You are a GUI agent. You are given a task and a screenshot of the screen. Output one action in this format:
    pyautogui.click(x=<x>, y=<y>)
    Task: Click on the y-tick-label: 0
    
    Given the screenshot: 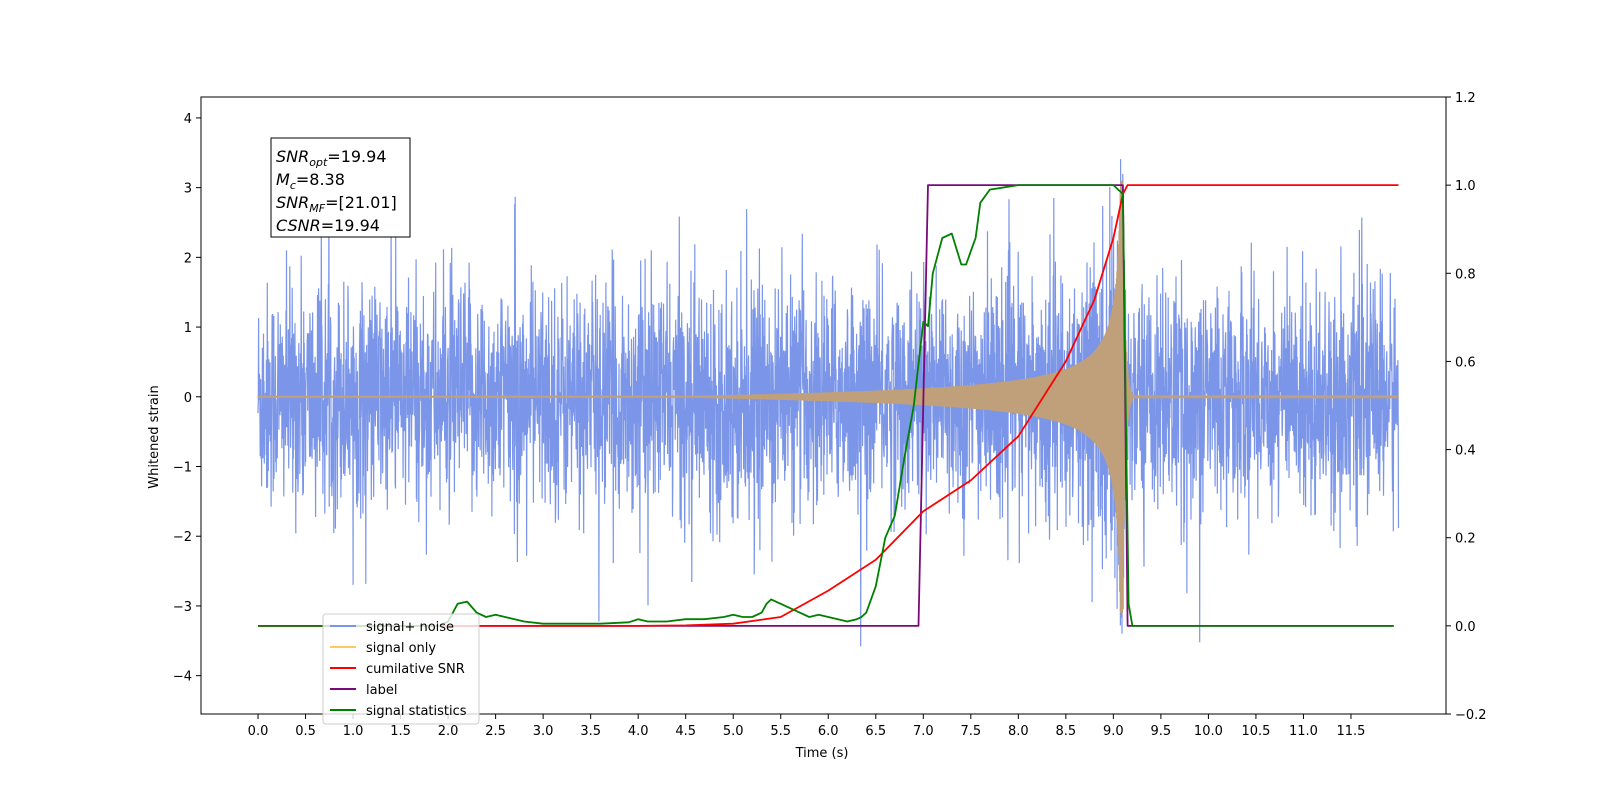 What is the action you would take?
    pyautogui.click(x=188, y=398)
    